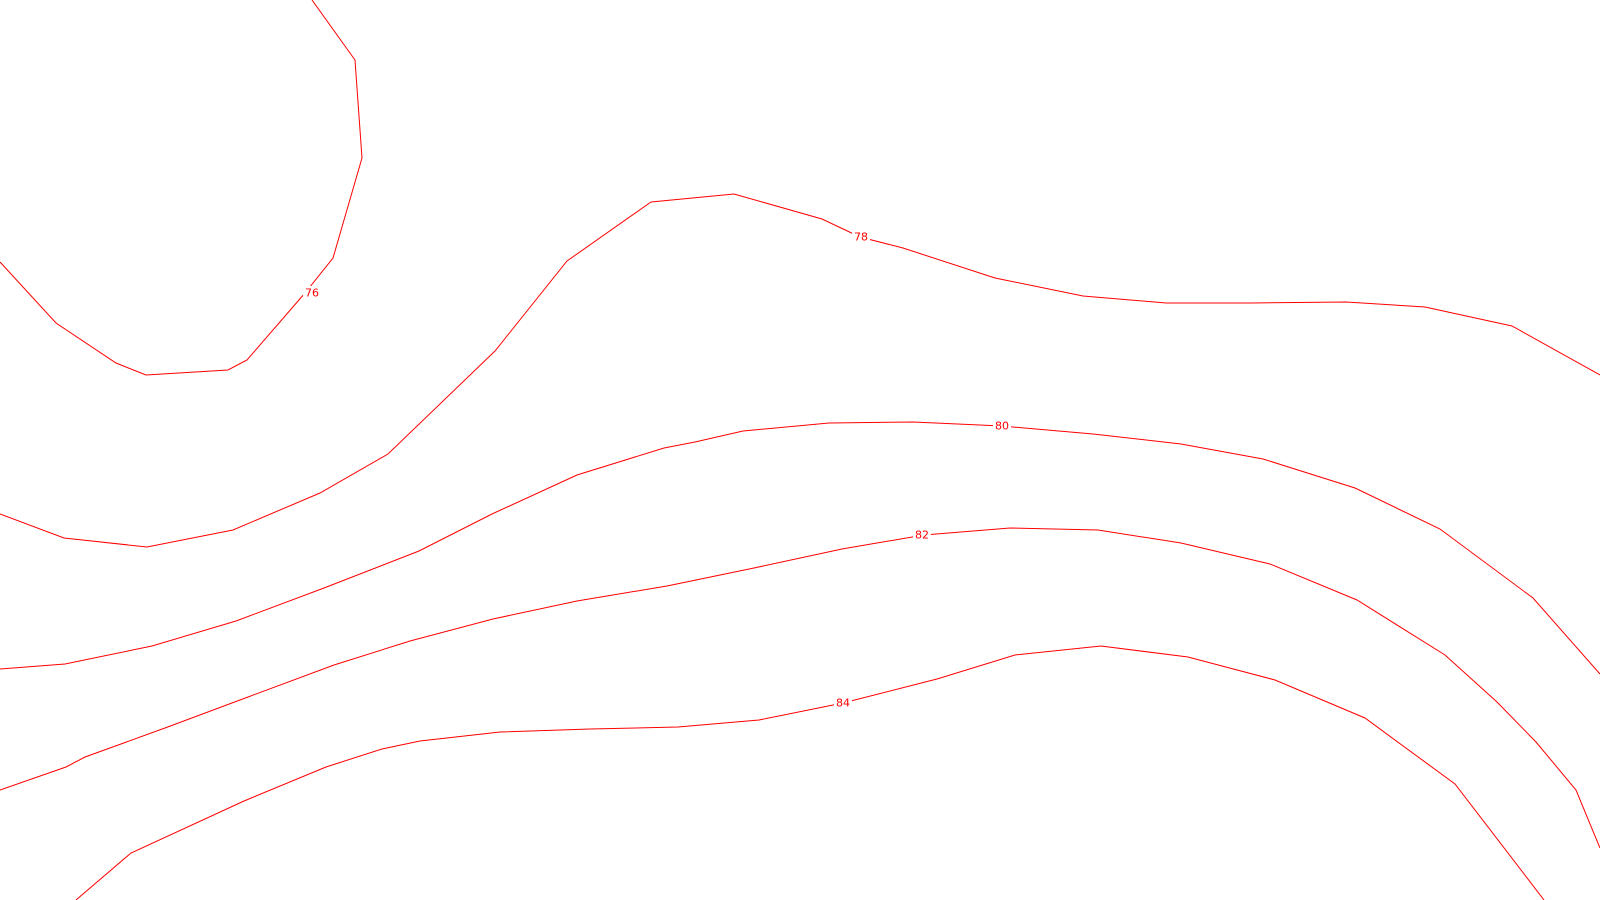 This screenshot has height=900, width=1600. I want to click on contour-label-78: 78, so click(861, 237).